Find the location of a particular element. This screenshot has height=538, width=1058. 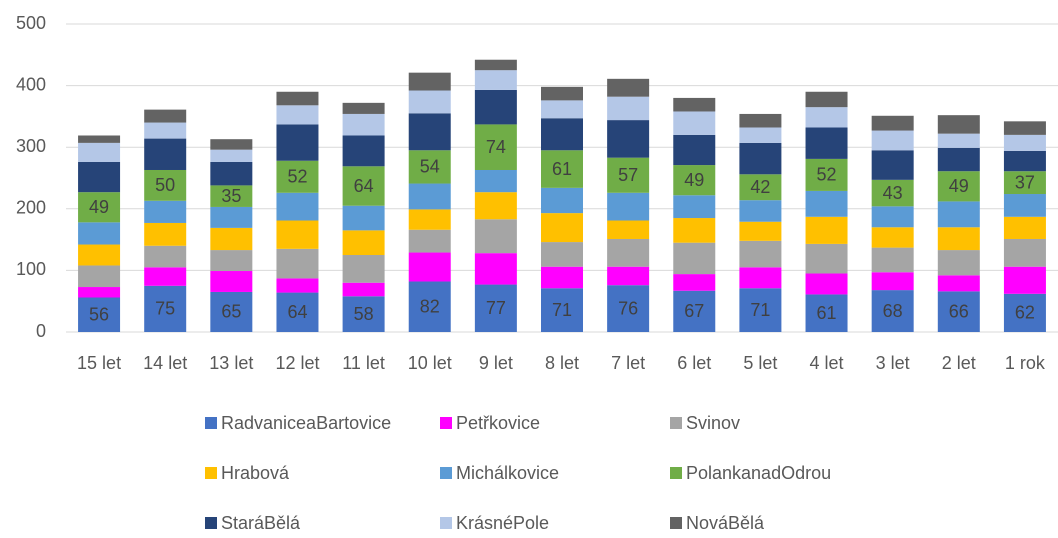

data-label: 66 is located at coordinates (959, 311).